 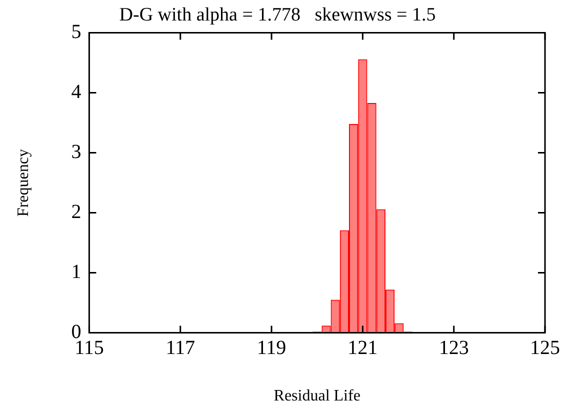 What do you see at coordinates (76, 212) in the screenshot?
I see `y-tick-label: 2` at bounding box center [76, 212].